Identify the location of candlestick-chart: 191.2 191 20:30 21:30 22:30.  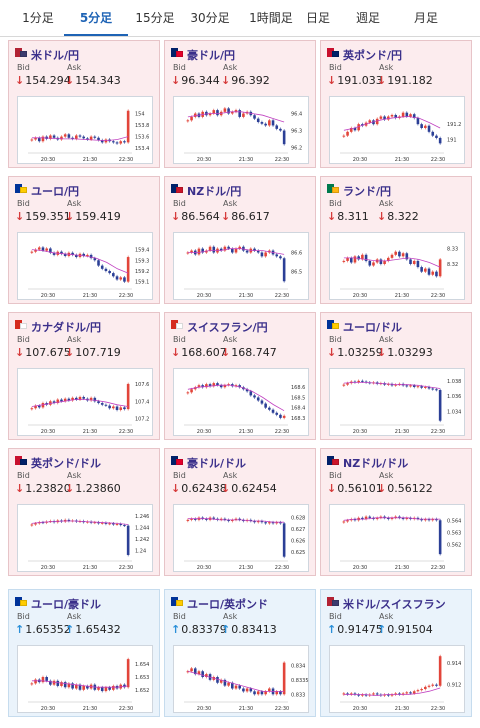
(397, 130).